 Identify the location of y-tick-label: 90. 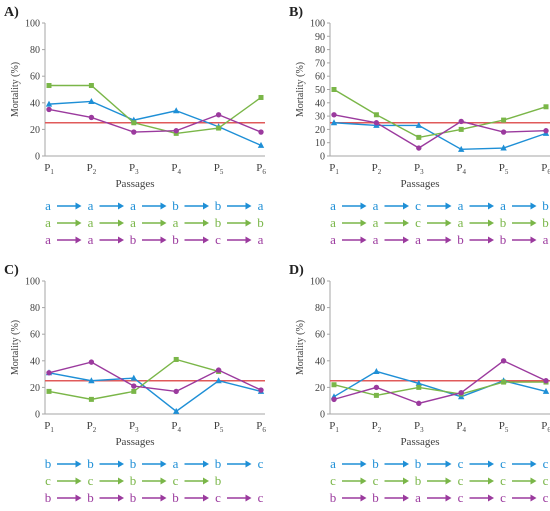
(320, 37).